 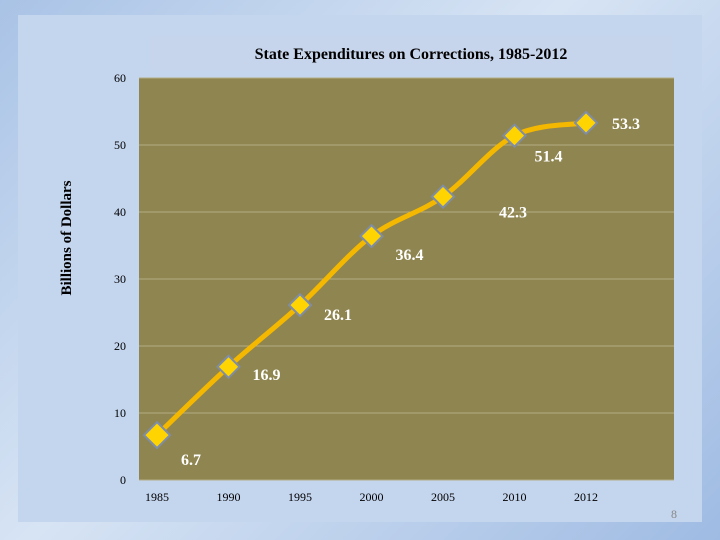 What do you see at coordinates (410, 255) in the screenshot?
I see `data-label: 36.4` at bounding box center [410, 255].